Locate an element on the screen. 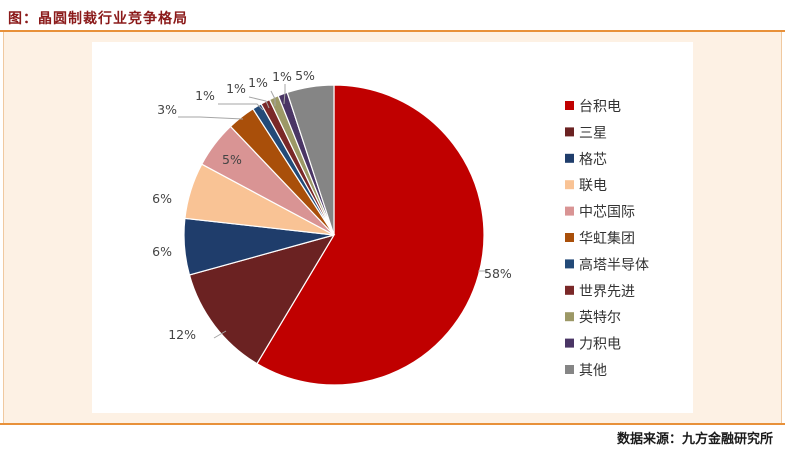 Image resolution: width=785 pixels, height=456 pixels. legend-label-9: 力积电 is located at coordinates (600, 345).